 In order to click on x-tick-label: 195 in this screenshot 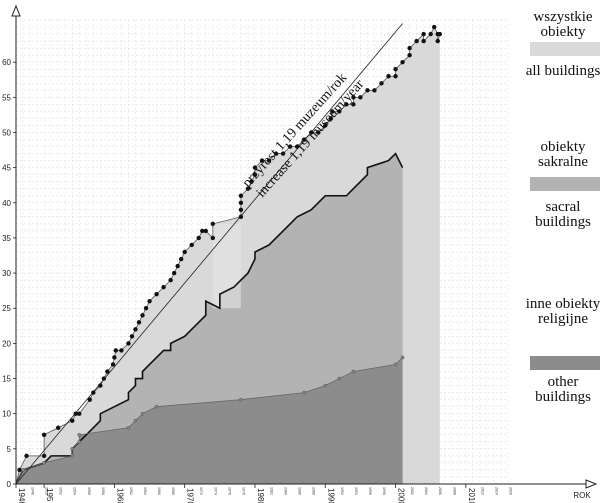, I will do `click(49, 495)`.